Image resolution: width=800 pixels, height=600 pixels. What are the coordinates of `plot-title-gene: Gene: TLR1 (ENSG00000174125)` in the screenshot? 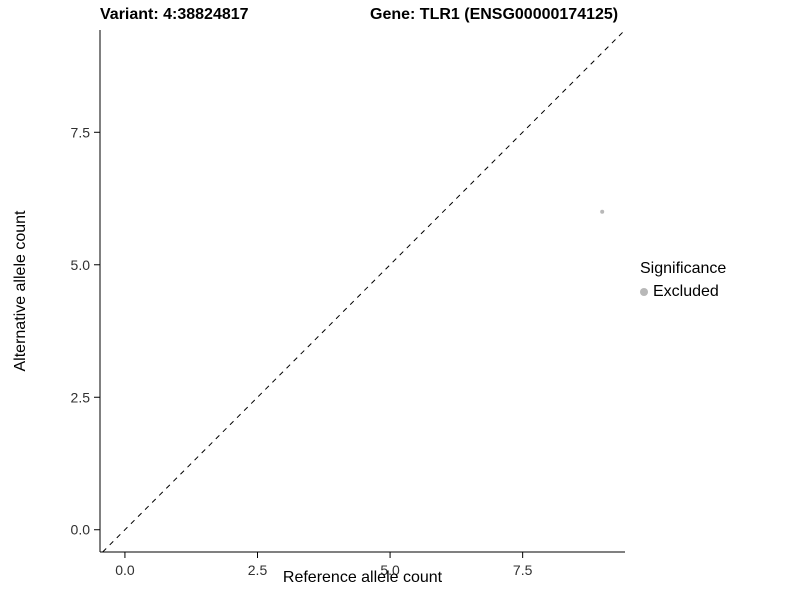 It's located at (494, 14).